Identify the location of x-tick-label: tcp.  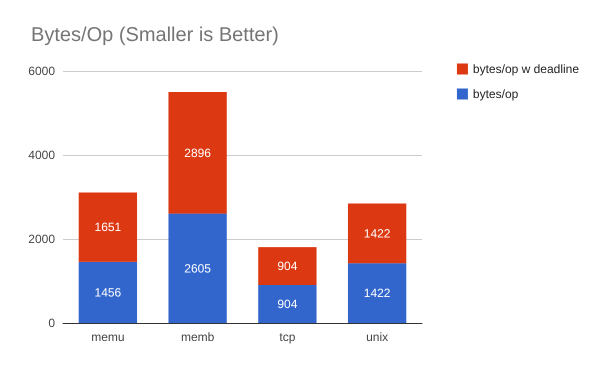
(287, 337).